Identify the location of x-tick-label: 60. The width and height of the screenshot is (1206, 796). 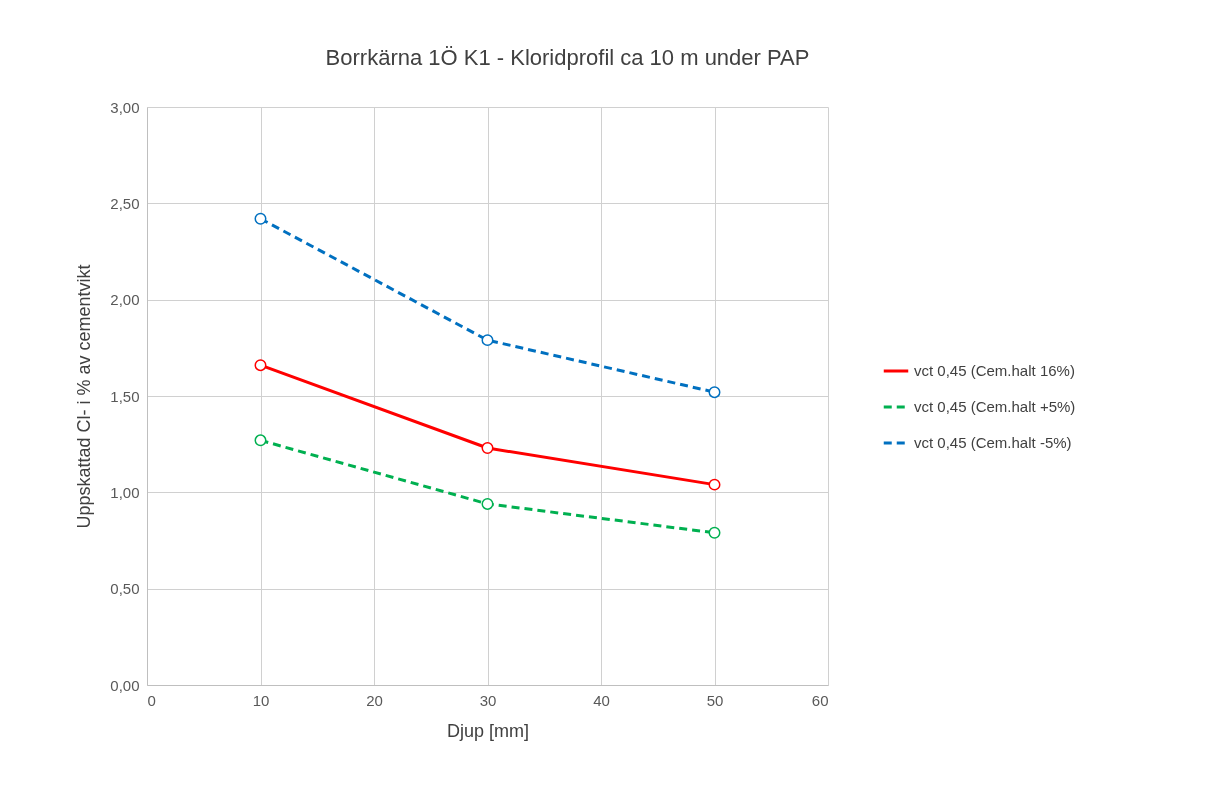
(820, 700).